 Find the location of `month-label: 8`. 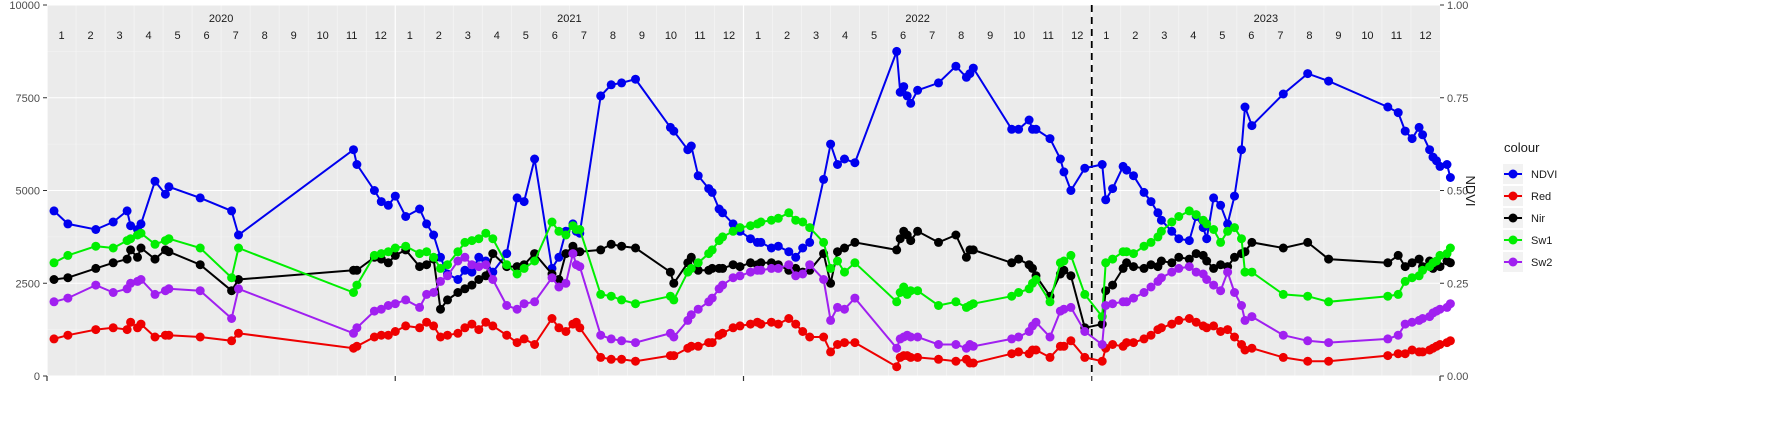

month-label: 8 is located at coordinates (961, 36).